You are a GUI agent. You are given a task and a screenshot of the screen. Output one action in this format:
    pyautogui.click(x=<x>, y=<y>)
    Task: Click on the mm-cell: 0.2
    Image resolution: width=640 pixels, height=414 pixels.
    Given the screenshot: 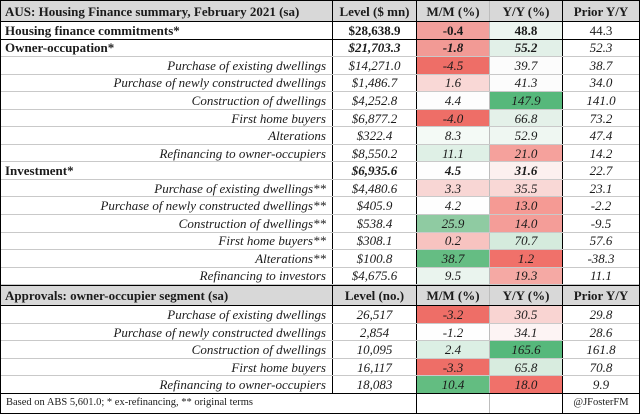 What is the action you would take?
    pyautogui.click(x=453, y=241)
    